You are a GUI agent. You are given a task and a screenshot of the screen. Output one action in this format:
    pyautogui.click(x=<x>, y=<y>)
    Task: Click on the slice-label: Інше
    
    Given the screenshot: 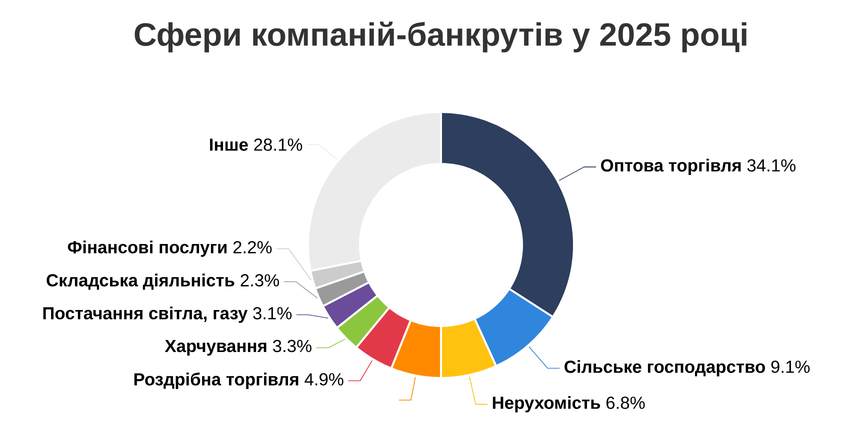 What is the action you would take?
    pyautogui.click(x=229, y=144)
    